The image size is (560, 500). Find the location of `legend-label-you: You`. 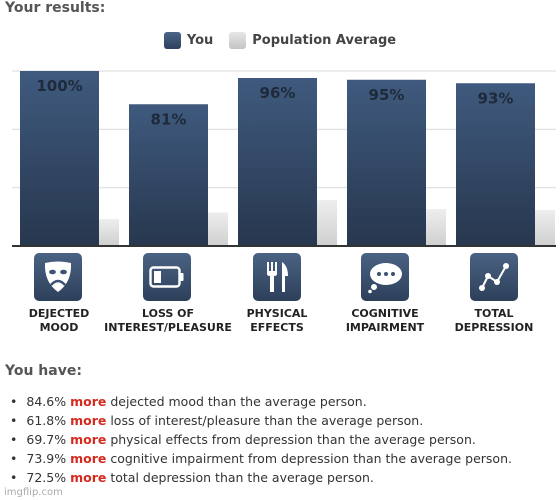

legend-label-you: You is located at coordinates (200, 40).